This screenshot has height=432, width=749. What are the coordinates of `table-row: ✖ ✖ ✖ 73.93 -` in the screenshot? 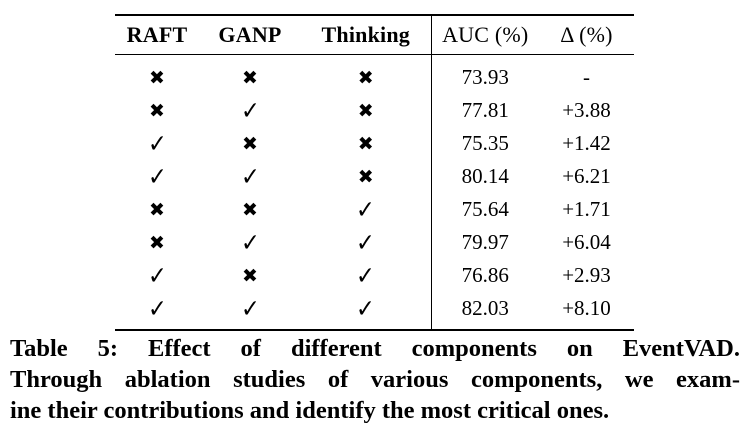 It's located at (374, 77).